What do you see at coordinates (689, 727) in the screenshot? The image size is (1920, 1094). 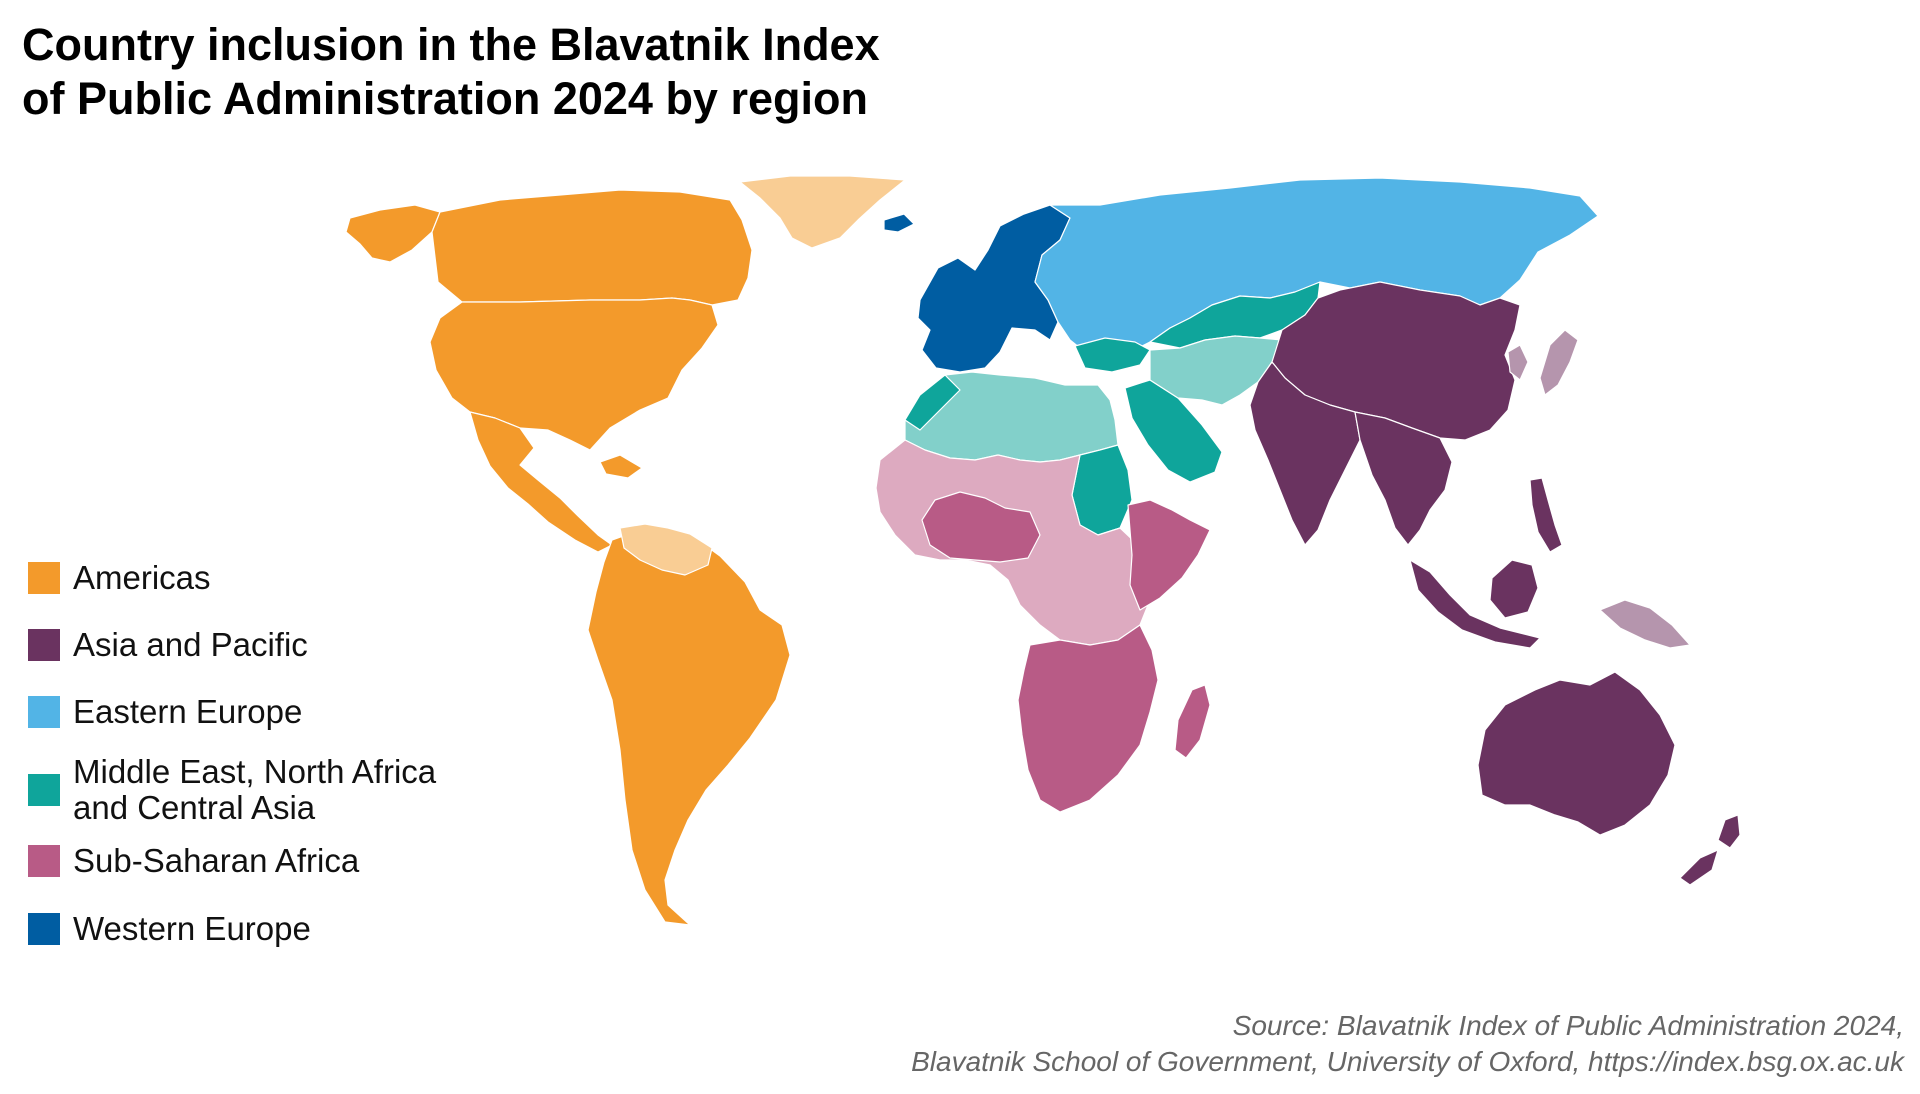 I see `region-south-america` at bounding box center [689, 727].